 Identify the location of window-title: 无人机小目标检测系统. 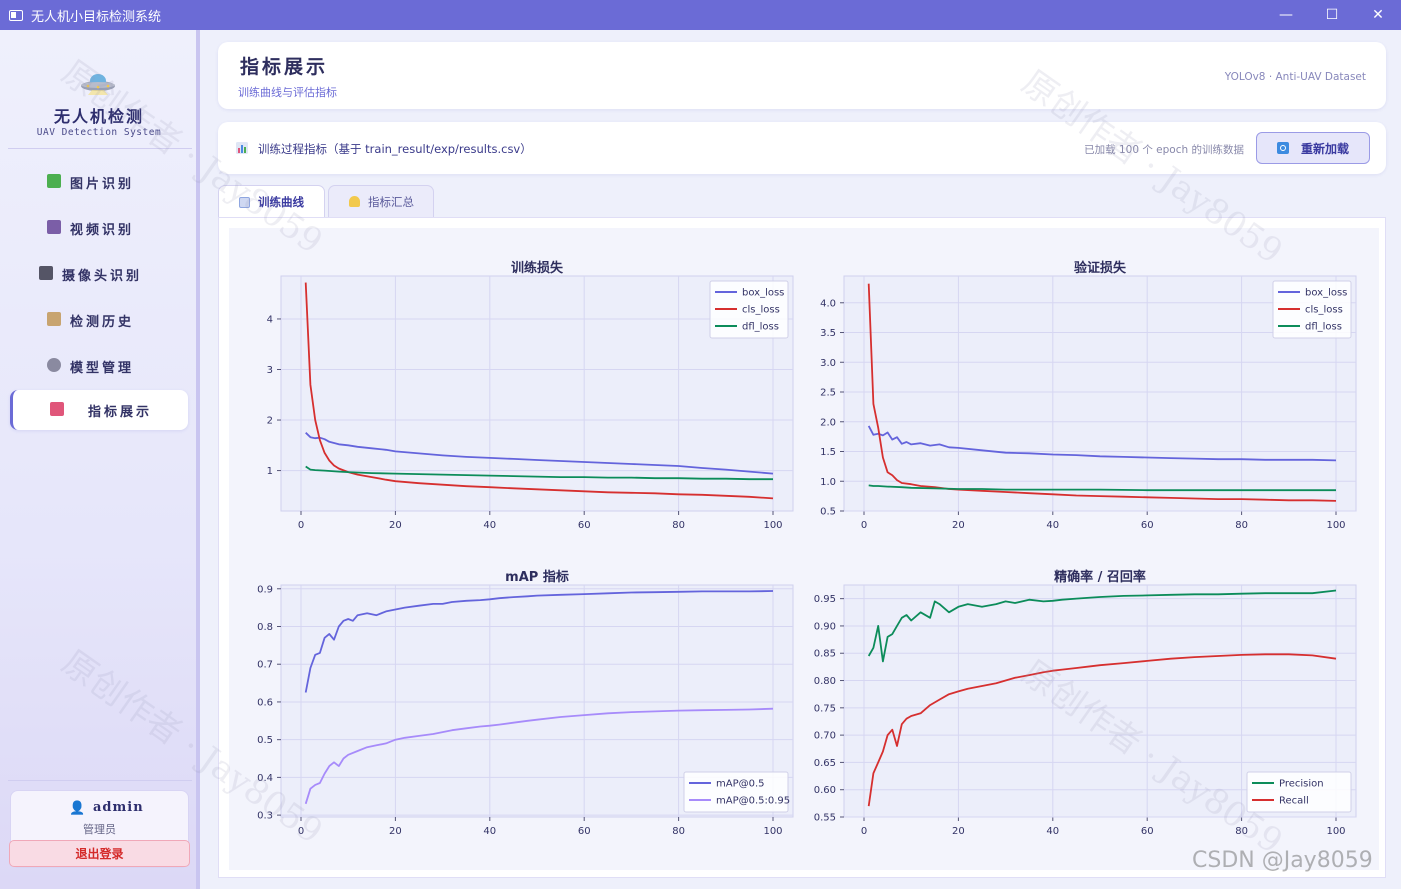
(96, 17).